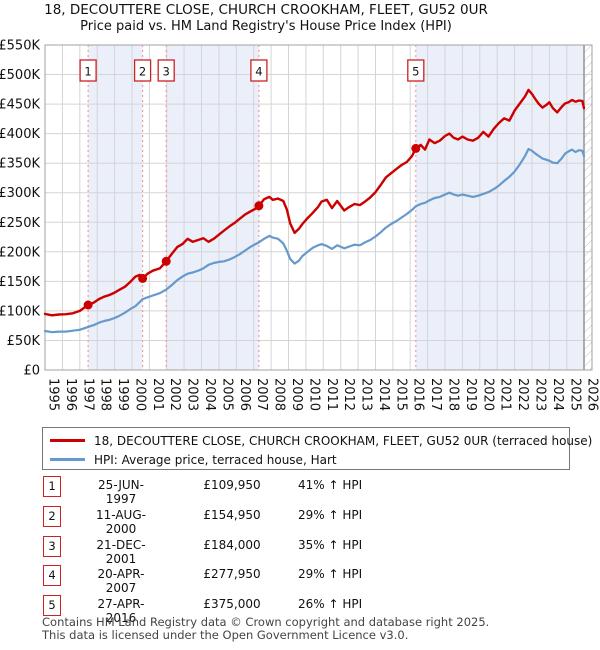  Describe the element at coordinates (470, 394) in the screenshot. I see `x-tick-label: 2019` at that location.